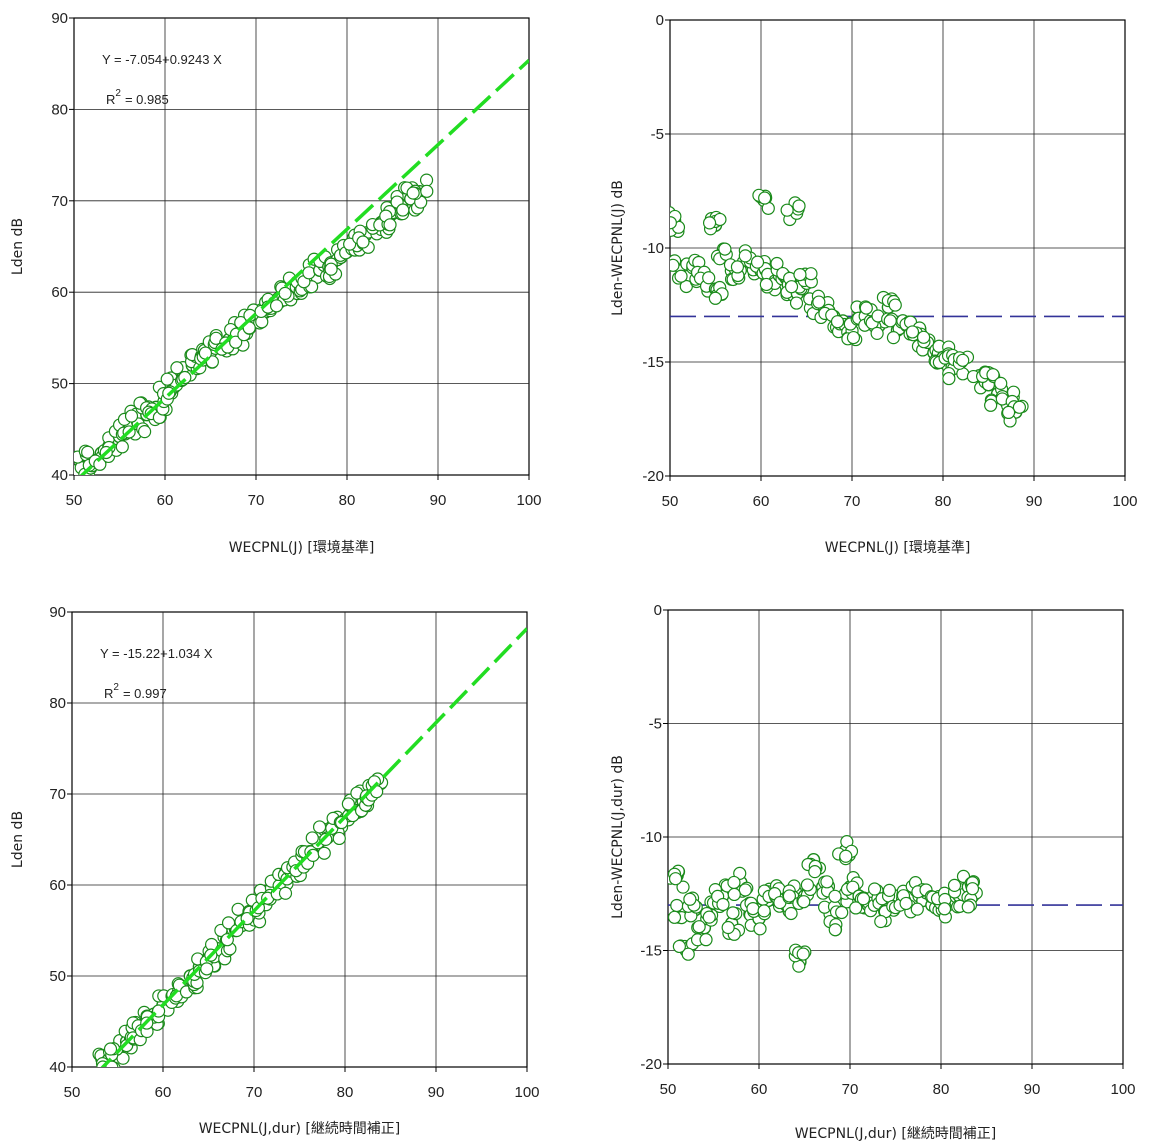 This screenshot has width=1150, height=1146. Describe the element at coordinates (59, 201) in the screenshot. I see `y-tick-label: 70` at that location.